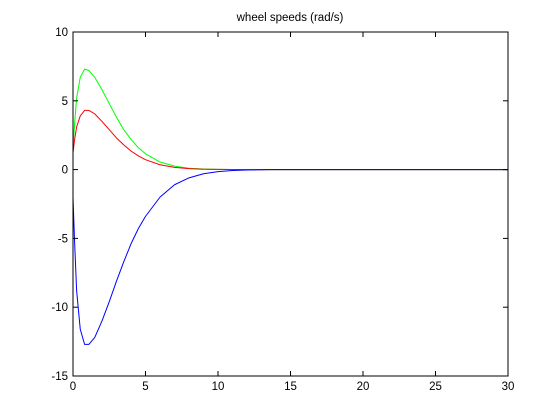 The height and width of the screenshot is (420, 560). I want to click on y-tick-label: -15, so click(59, 377).